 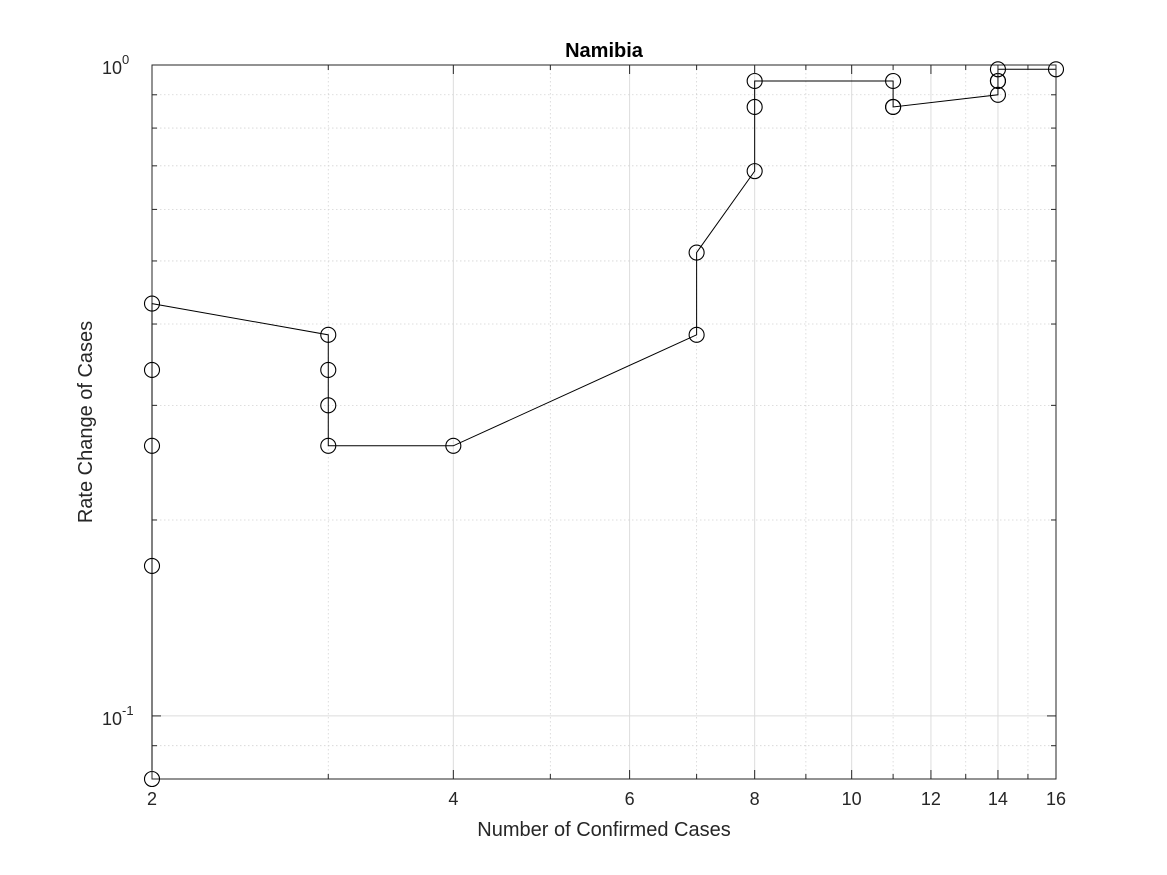 What do you see at coordinates (152, 799) in the screenshot?
I see `x-tick-label: 2` at bounding box center [152, 799].